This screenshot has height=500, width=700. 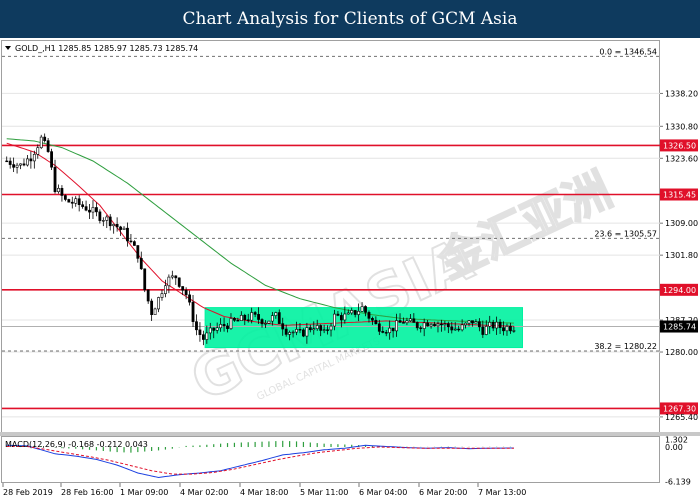 I want to click on level-label: 1315.45, so click(x=679, y=195).